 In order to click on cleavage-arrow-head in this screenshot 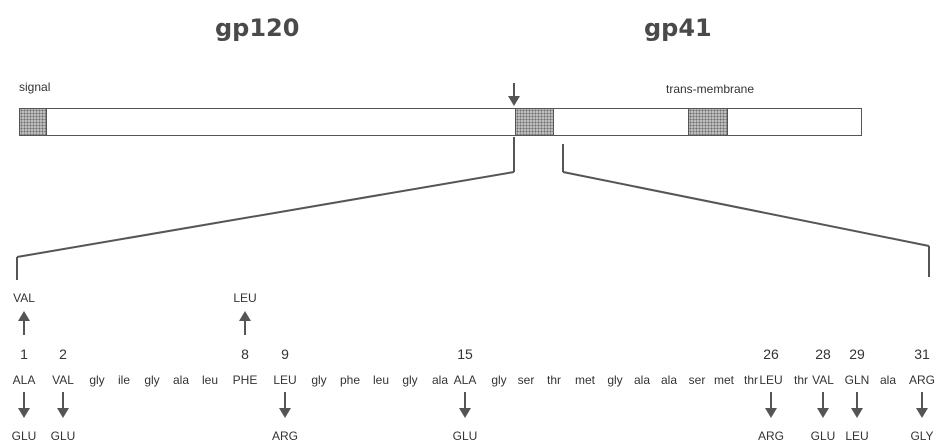, I will do `click(514, 101)`.